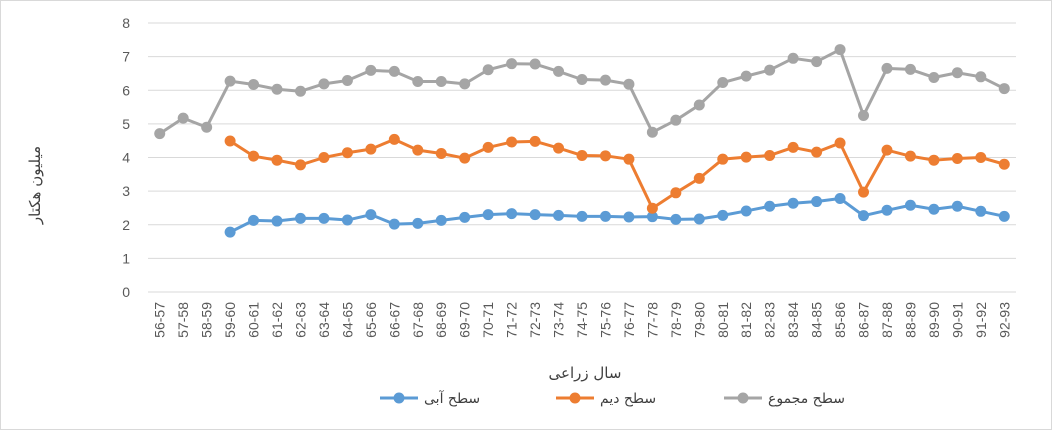  What do you see at coordinates (465, 320) in the screenshot?
I see `x-tick-label: 69-70` at bounding box center [465, 320].